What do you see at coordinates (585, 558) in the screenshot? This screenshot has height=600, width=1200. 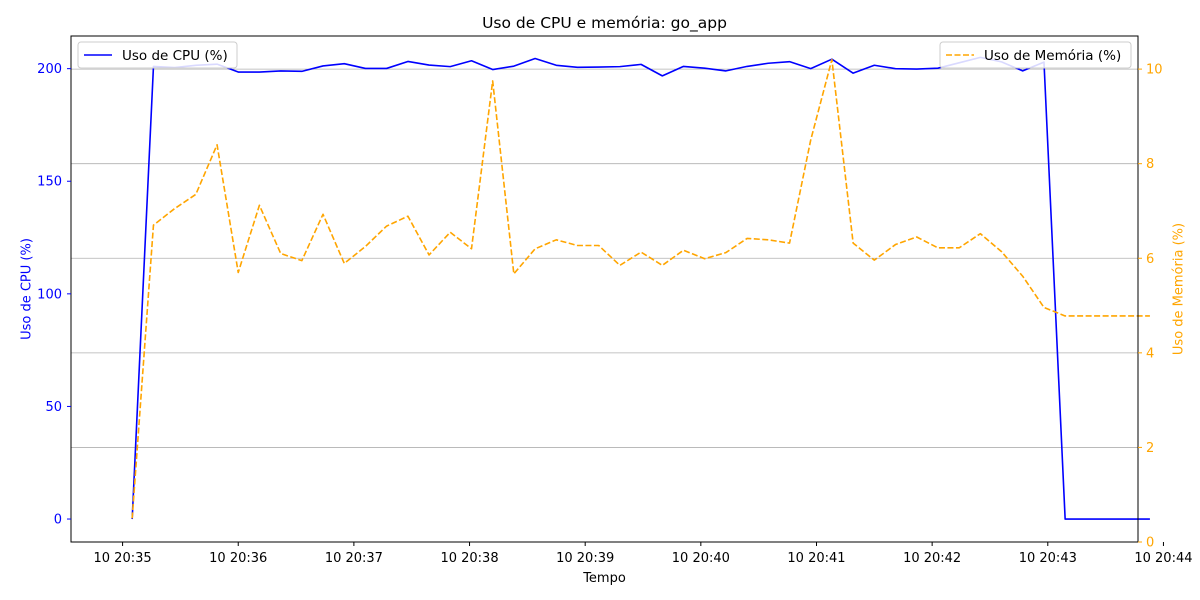 I see `x-tick-label: 10 20:39` at bounding box center [585, 558].